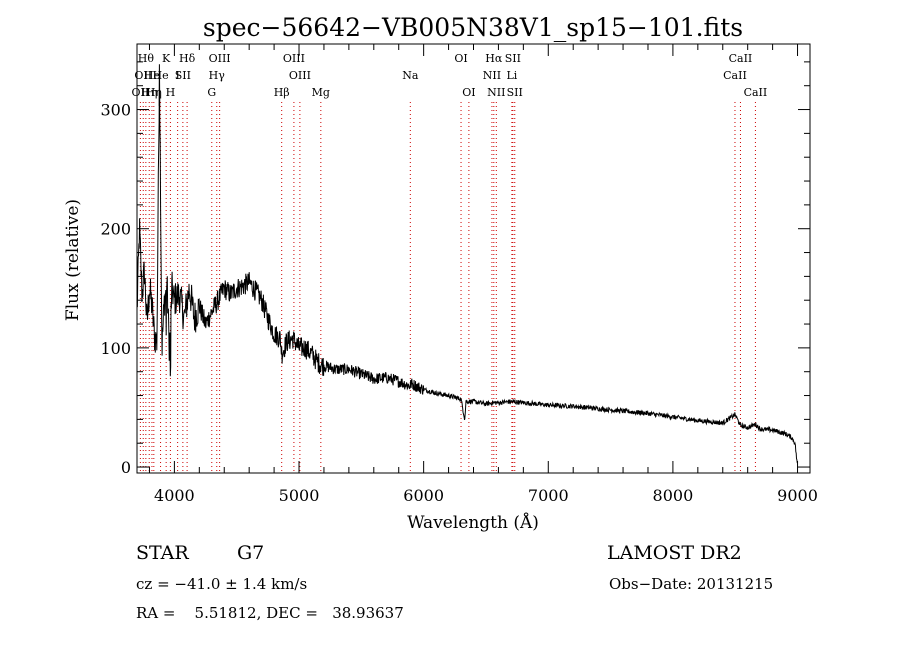 Image resolution: width=900 pixels, height=650 pixels. Describe the element at coordinates (270, 613) in the screenshot. I see `coordinates: RA = 5.51812, DEC = 38.93637` at that location.